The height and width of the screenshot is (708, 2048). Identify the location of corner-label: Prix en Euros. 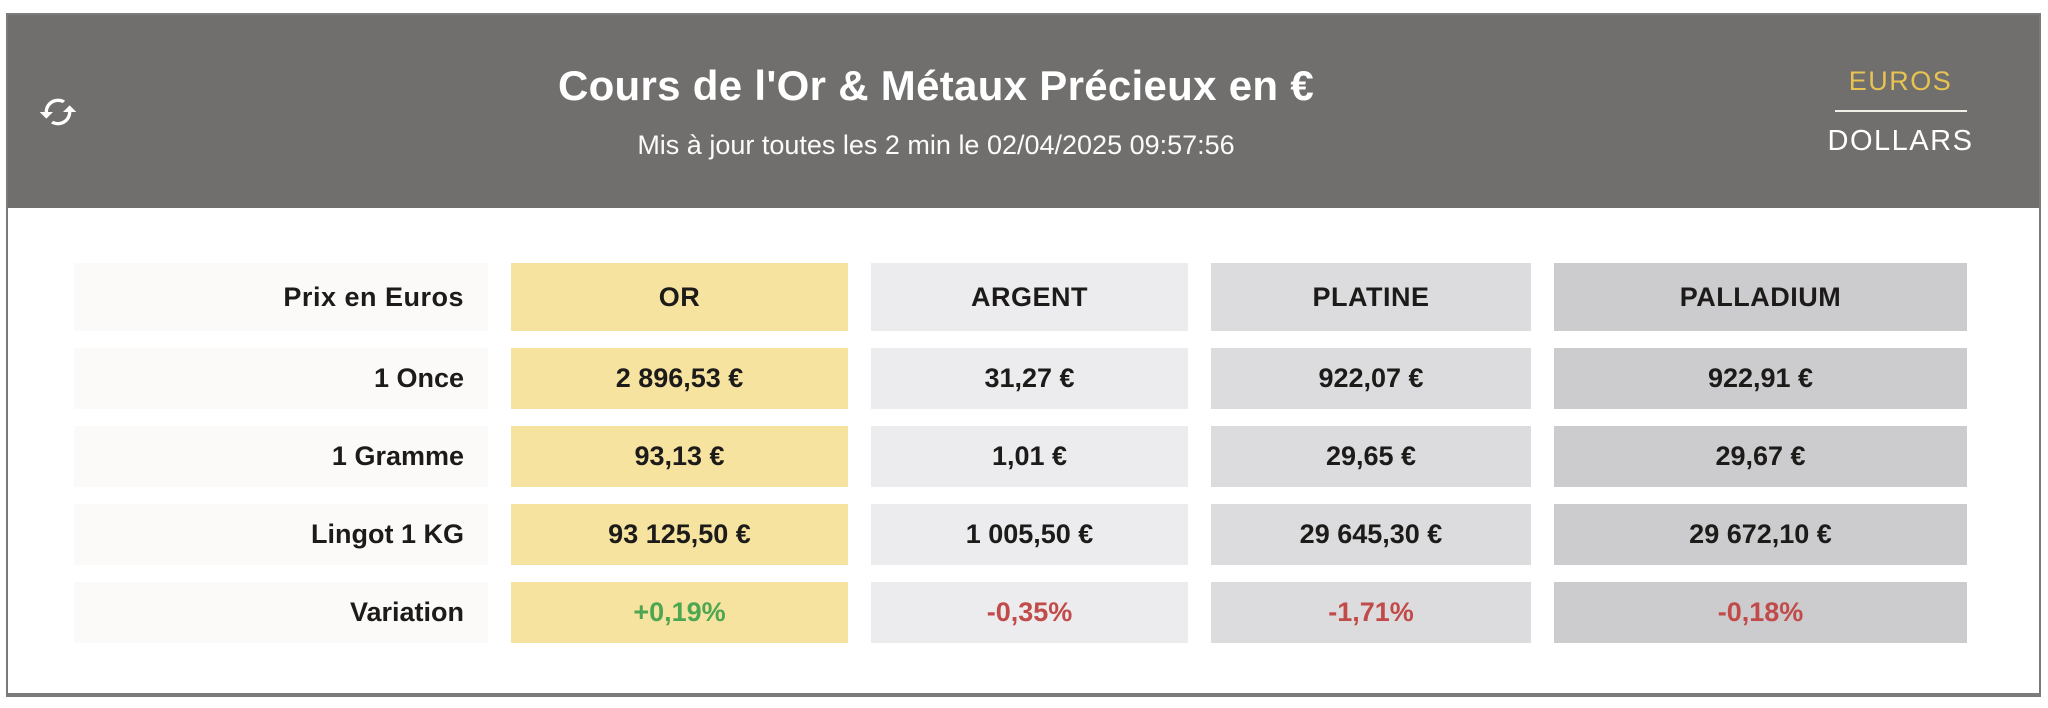
(281, 297).